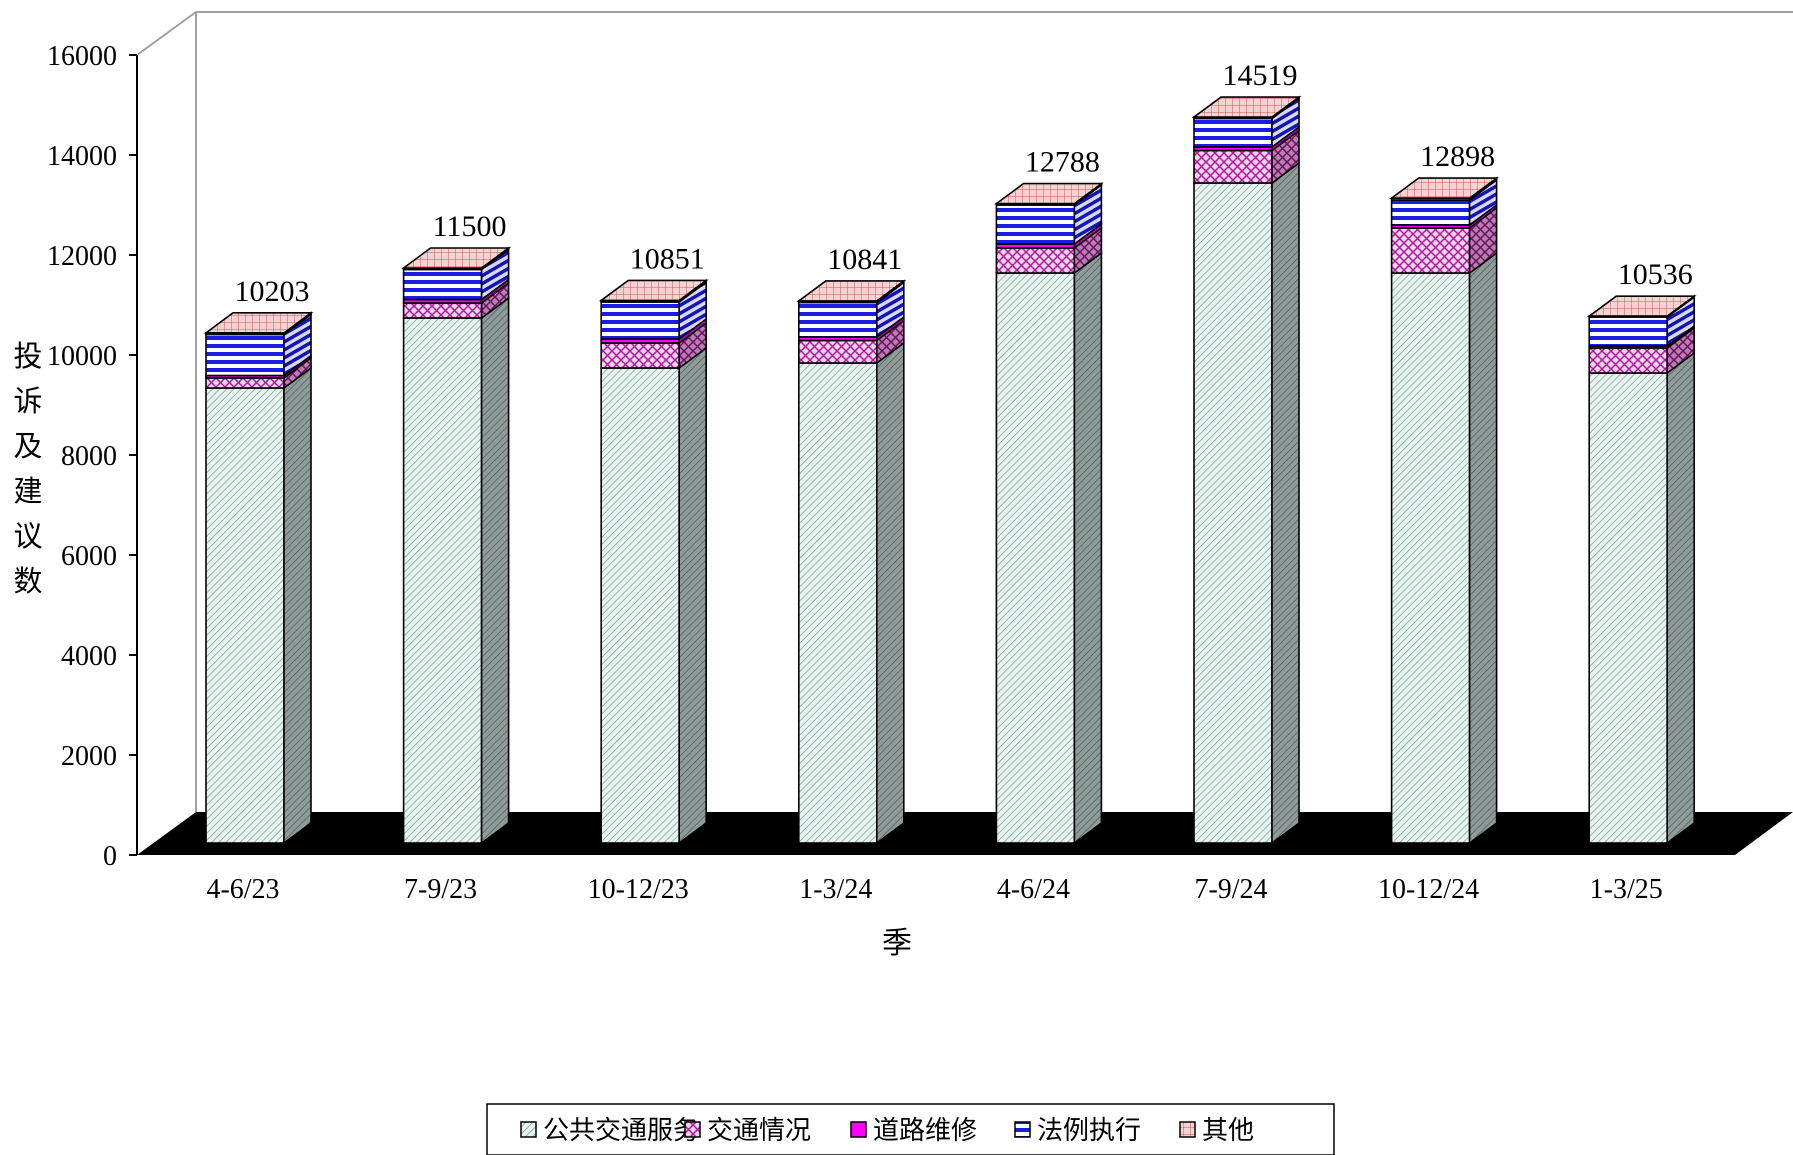 The height and width of the screenshot is (1155, 1793). Describe the element at coordinates (89, 556) in the screenshot. I see `y-tick-label: 6000` at that location.